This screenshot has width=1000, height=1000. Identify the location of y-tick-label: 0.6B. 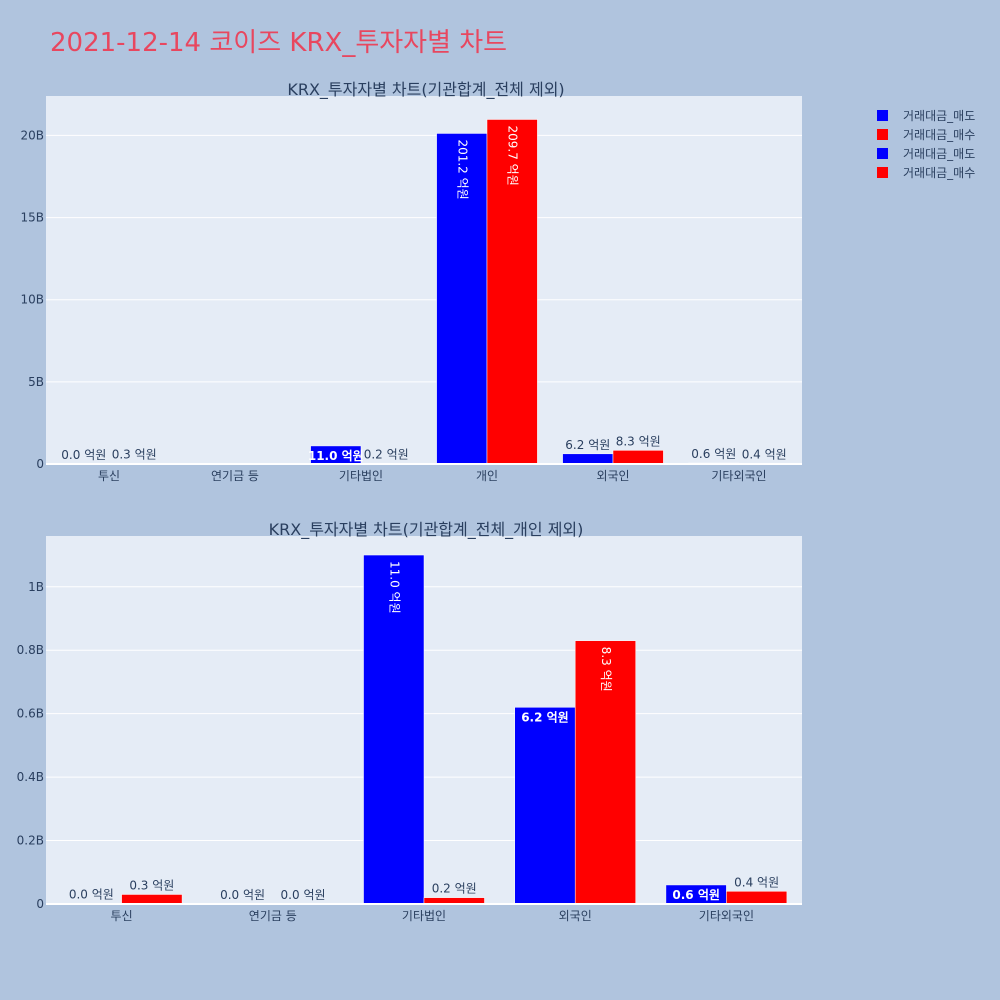
(30, 714).